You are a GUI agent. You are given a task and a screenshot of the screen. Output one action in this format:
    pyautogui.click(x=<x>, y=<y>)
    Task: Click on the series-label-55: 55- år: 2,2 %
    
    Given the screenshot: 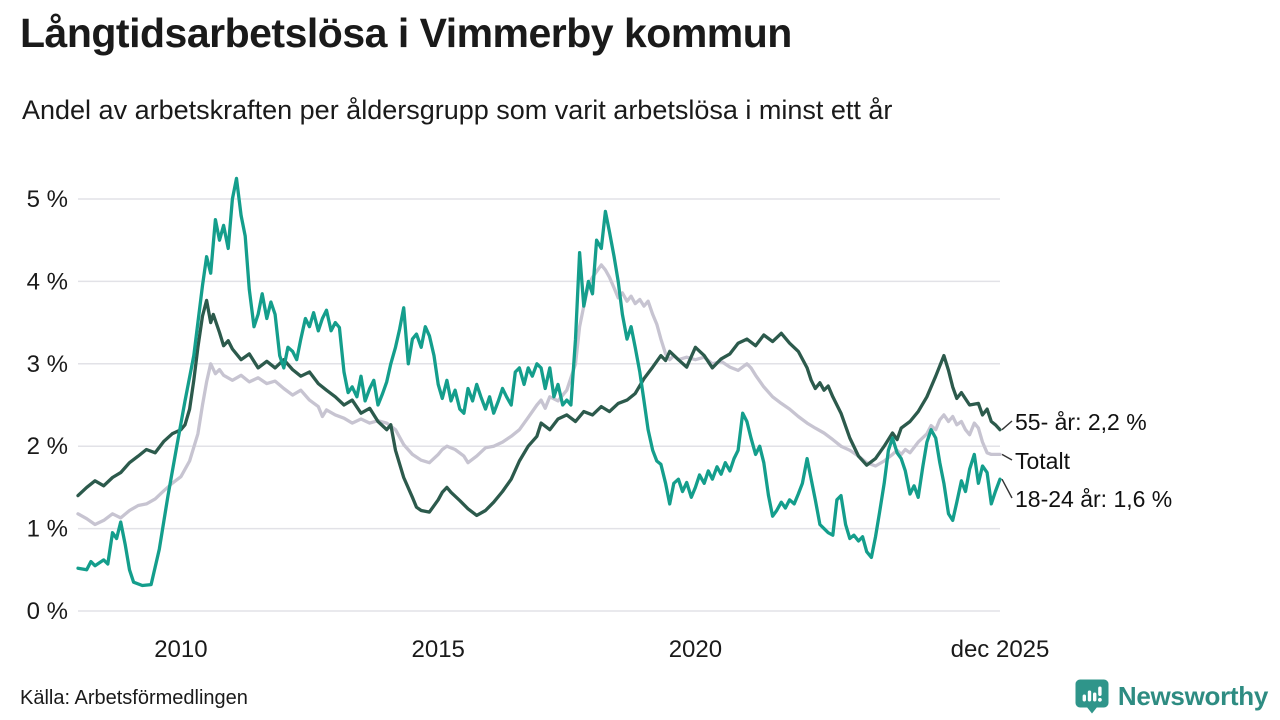 What is the action you would take?
    pyautogui.click(x=1081, y=422)
    